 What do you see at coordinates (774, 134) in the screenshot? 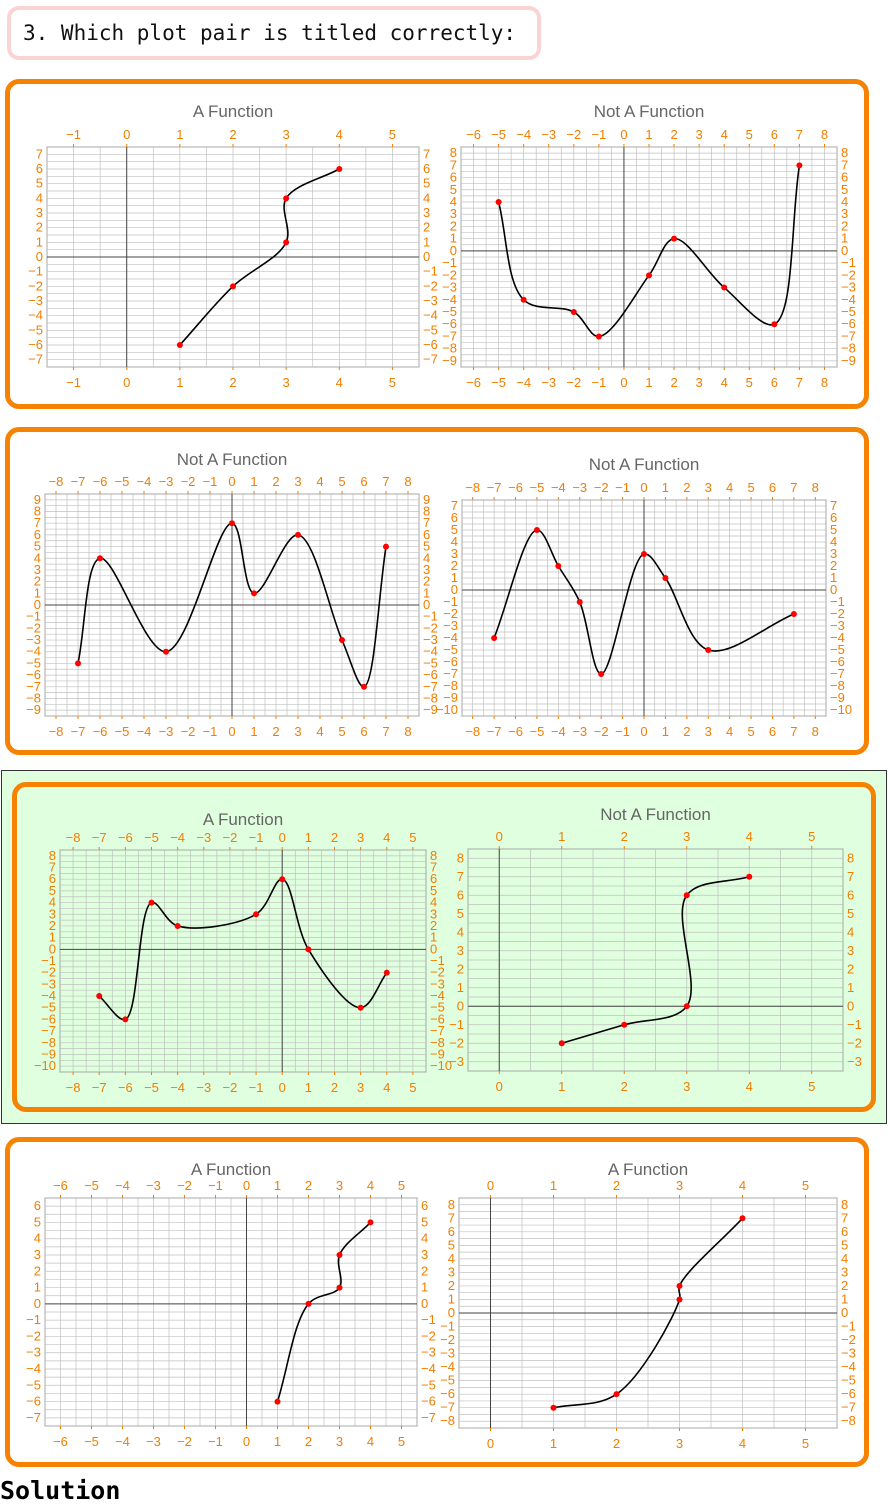
I see `x-tick-label: 6` at bounding box center [774, 134].